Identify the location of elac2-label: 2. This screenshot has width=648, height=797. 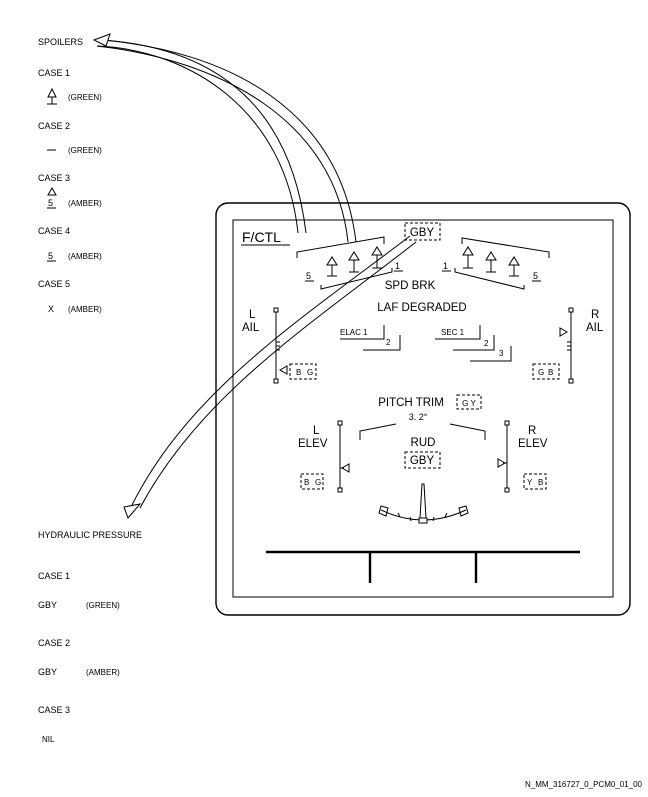
(388, 342).